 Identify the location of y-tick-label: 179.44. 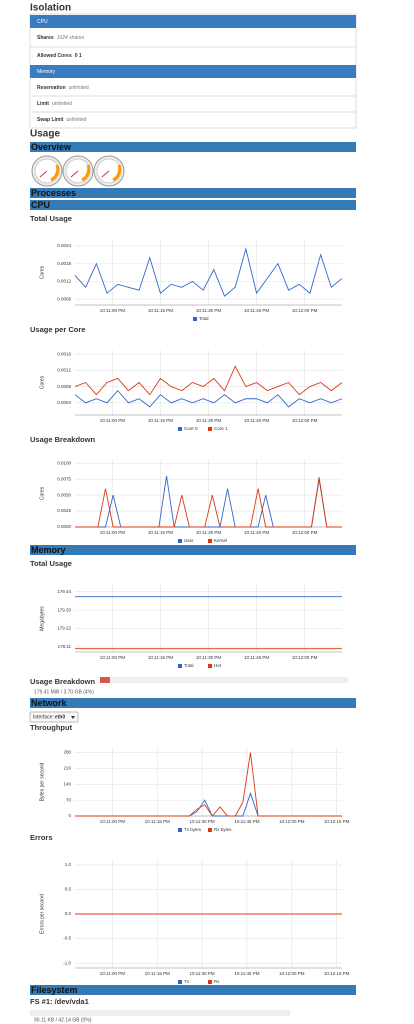
(64, 591).